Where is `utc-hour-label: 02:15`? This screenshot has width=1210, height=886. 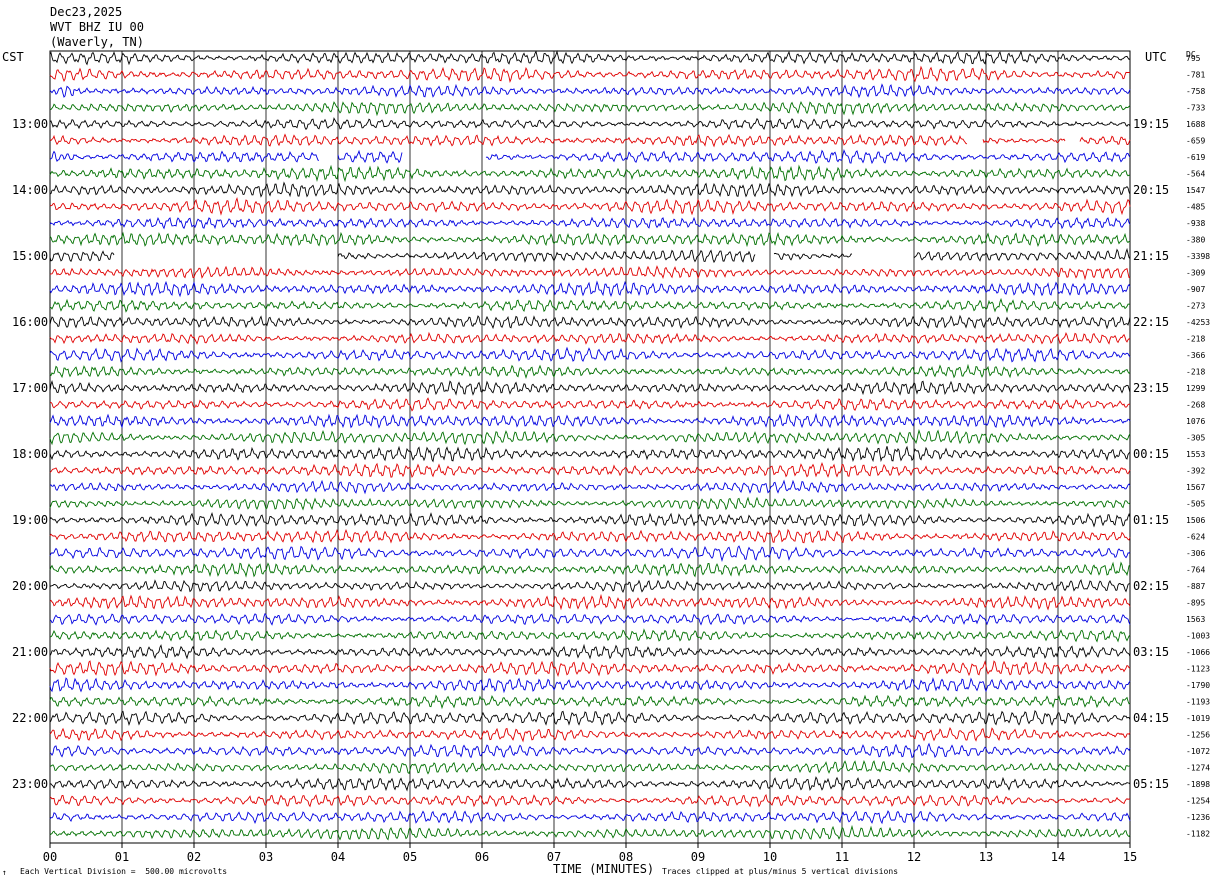 utc-hour-label: 02:15 is located at coordinates (1151, 586).